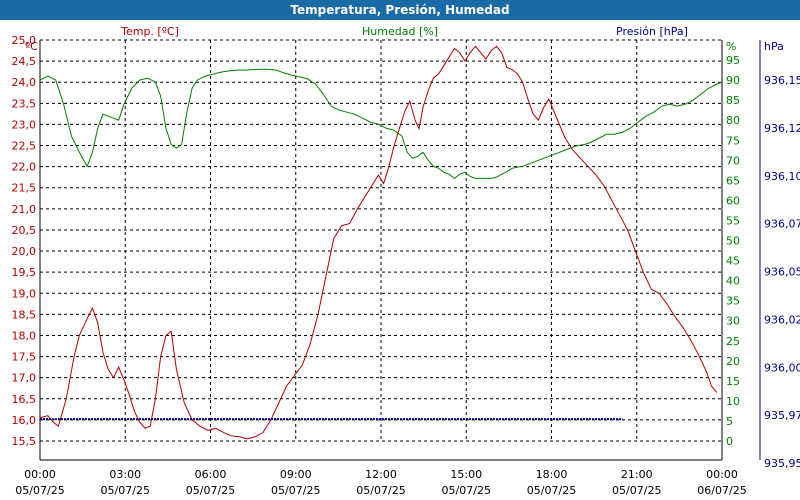  Describe the element at coordinates (24, 124) in the screenshot. I see `temperature-tick-label: 23,0` at that location.